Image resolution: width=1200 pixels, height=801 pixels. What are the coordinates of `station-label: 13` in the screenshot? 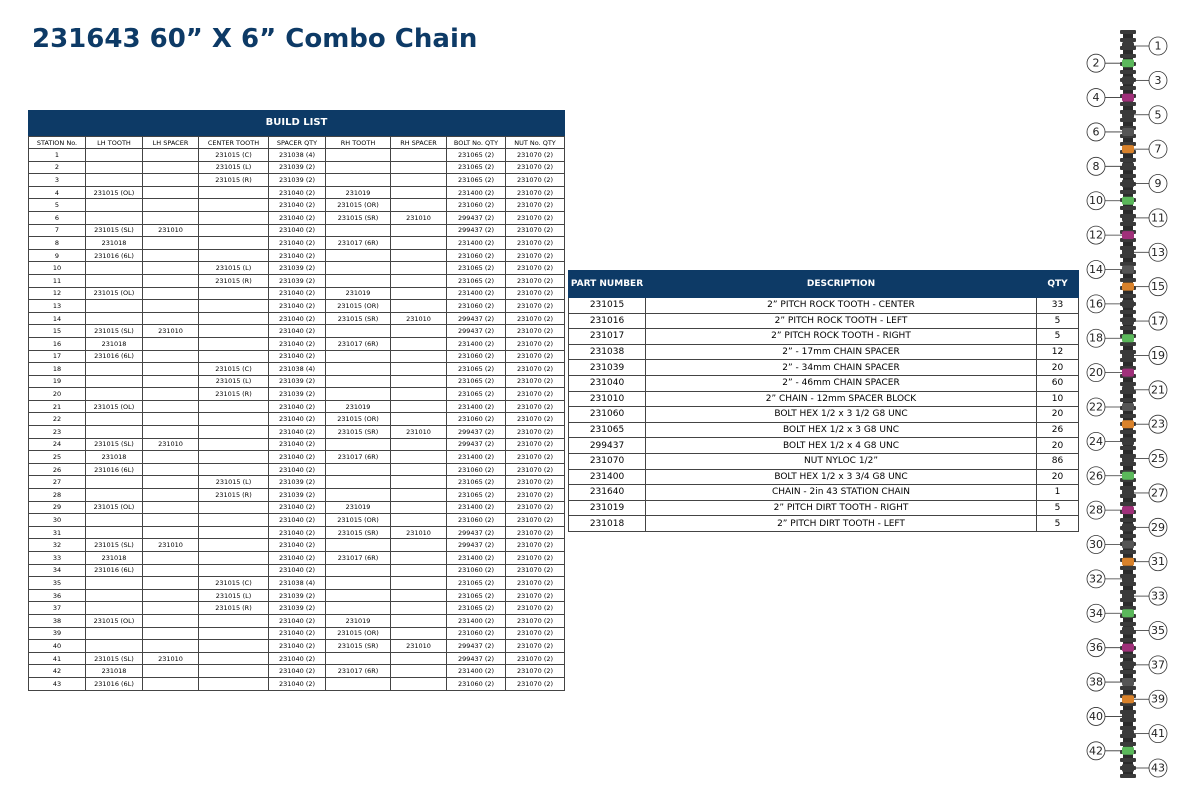 It's located at (1158, 252).